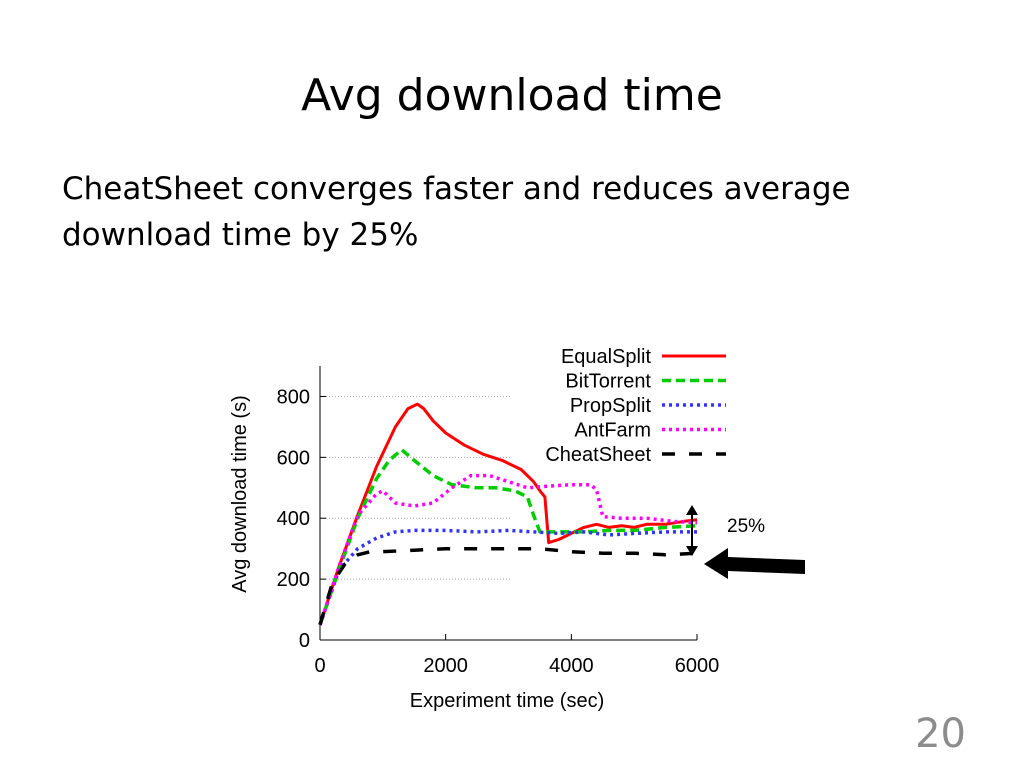 The image size is (1024, 768). Describe the element at coordinates (692, 551) in the screenshot. I see `double-arrow-down-icon` at that location.